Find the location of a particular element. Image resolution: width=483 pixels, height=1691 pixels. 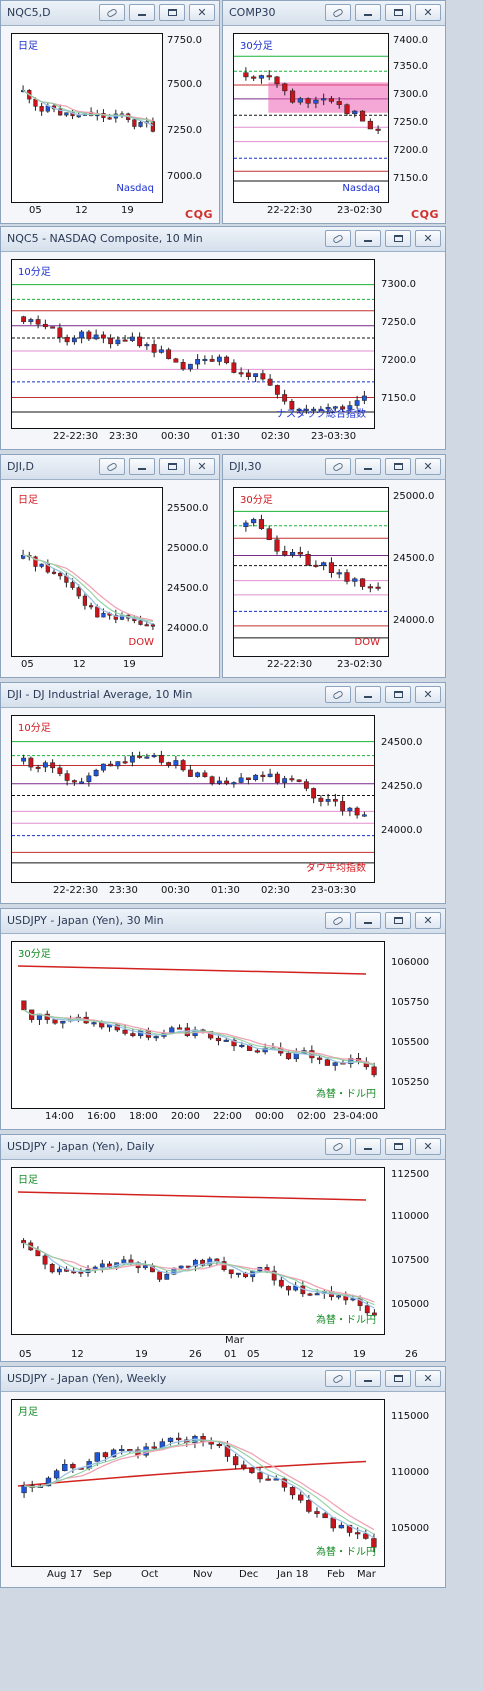

maximize-icon is located at coordinates (398, 238).